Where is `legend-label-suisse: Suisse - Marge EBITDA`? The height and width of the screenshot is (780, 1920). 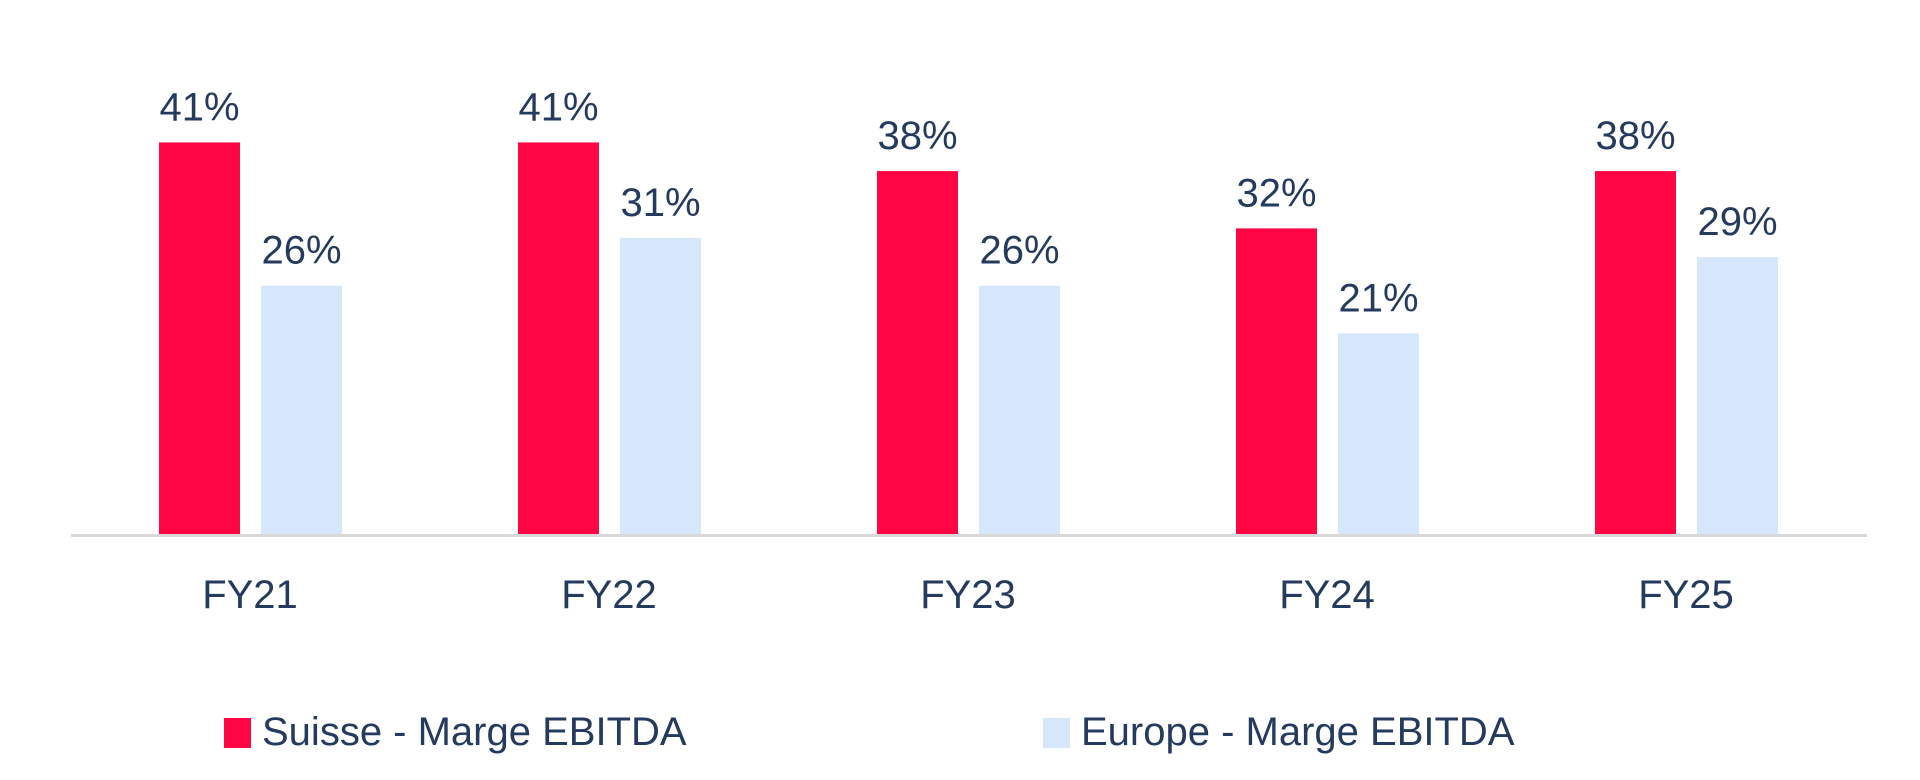
legend-label-suisse: Suisse - Marge EBITDA is located at coordinates (474, 732).